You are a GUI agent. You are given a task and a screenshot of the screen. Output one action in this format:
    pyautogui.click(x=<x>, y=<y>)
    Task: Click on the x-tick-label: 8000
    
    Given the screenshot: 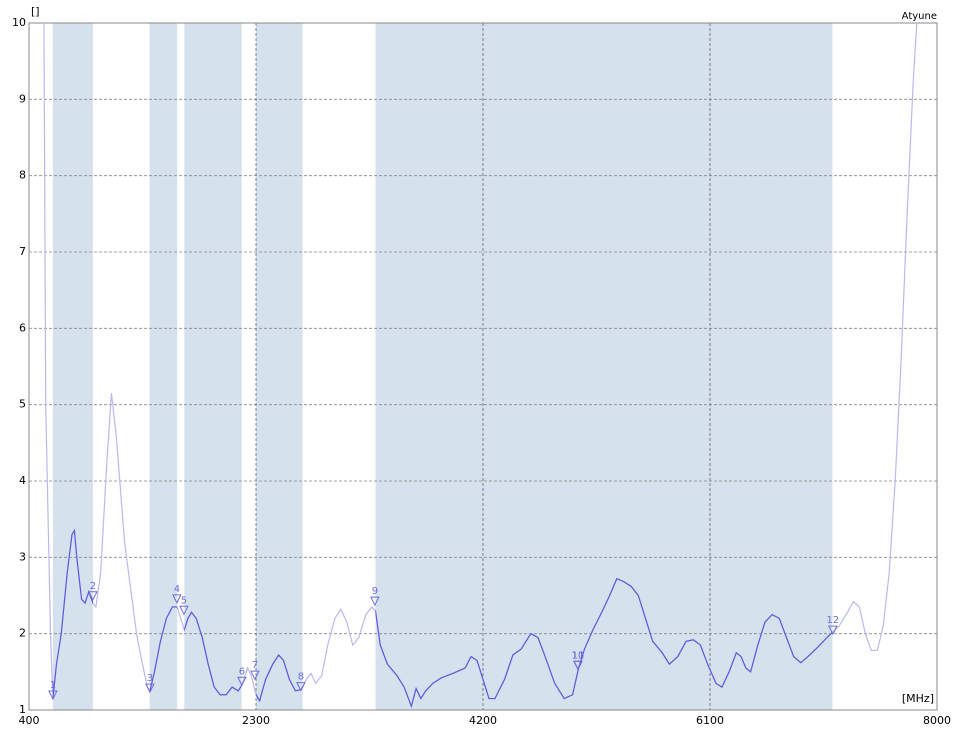 What is the action you would take?
    pyautogui.click(x=937, y=720)
    